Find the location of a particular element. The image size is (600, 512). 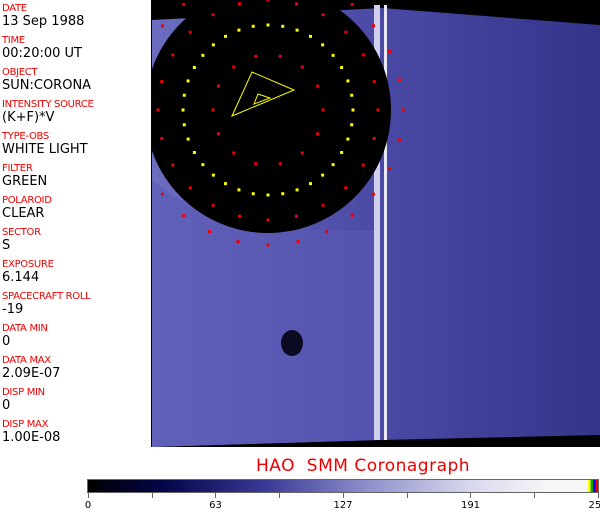

field-spacecraft-roll: SPACECRAFT ROLL -19 is located at coordinates (46, 304).